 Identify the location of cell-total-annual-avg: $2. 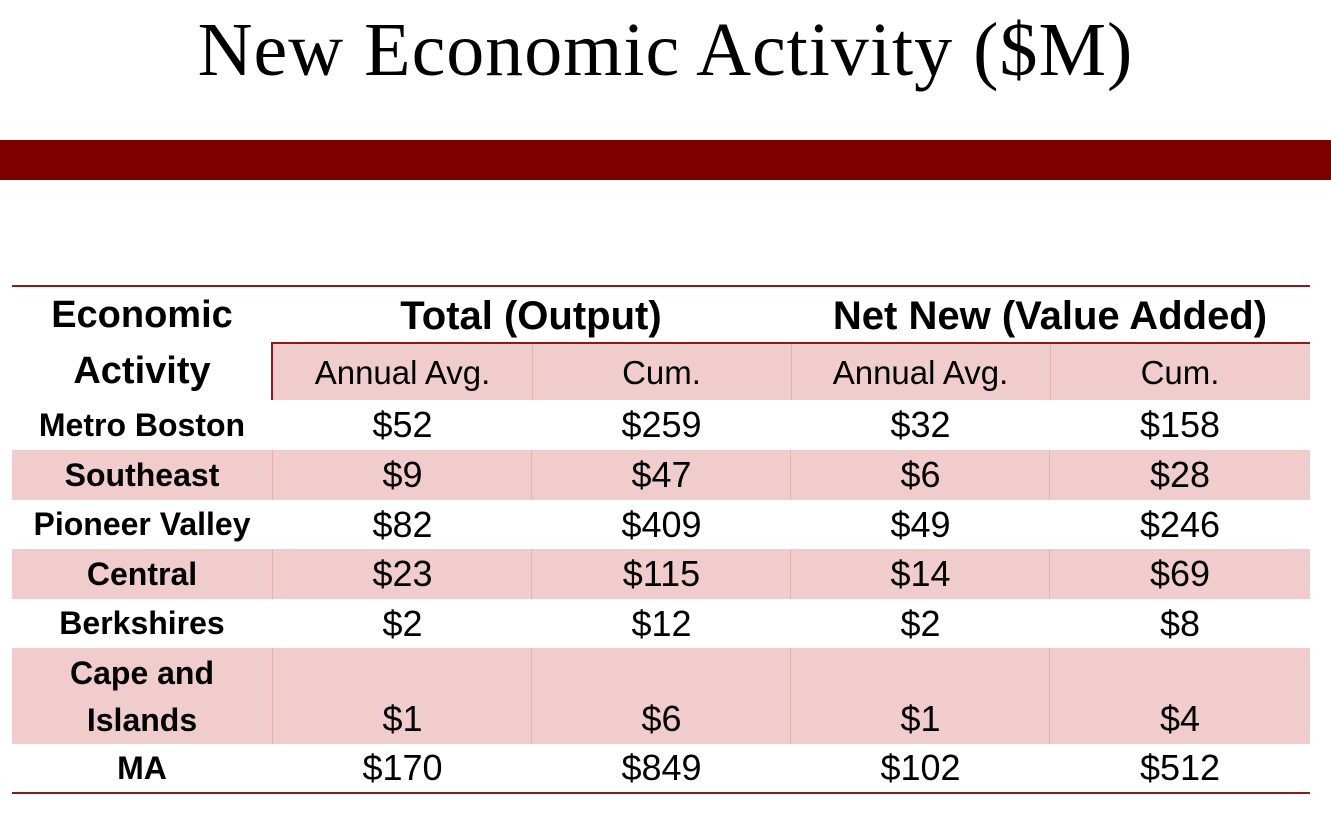
(402, 623).